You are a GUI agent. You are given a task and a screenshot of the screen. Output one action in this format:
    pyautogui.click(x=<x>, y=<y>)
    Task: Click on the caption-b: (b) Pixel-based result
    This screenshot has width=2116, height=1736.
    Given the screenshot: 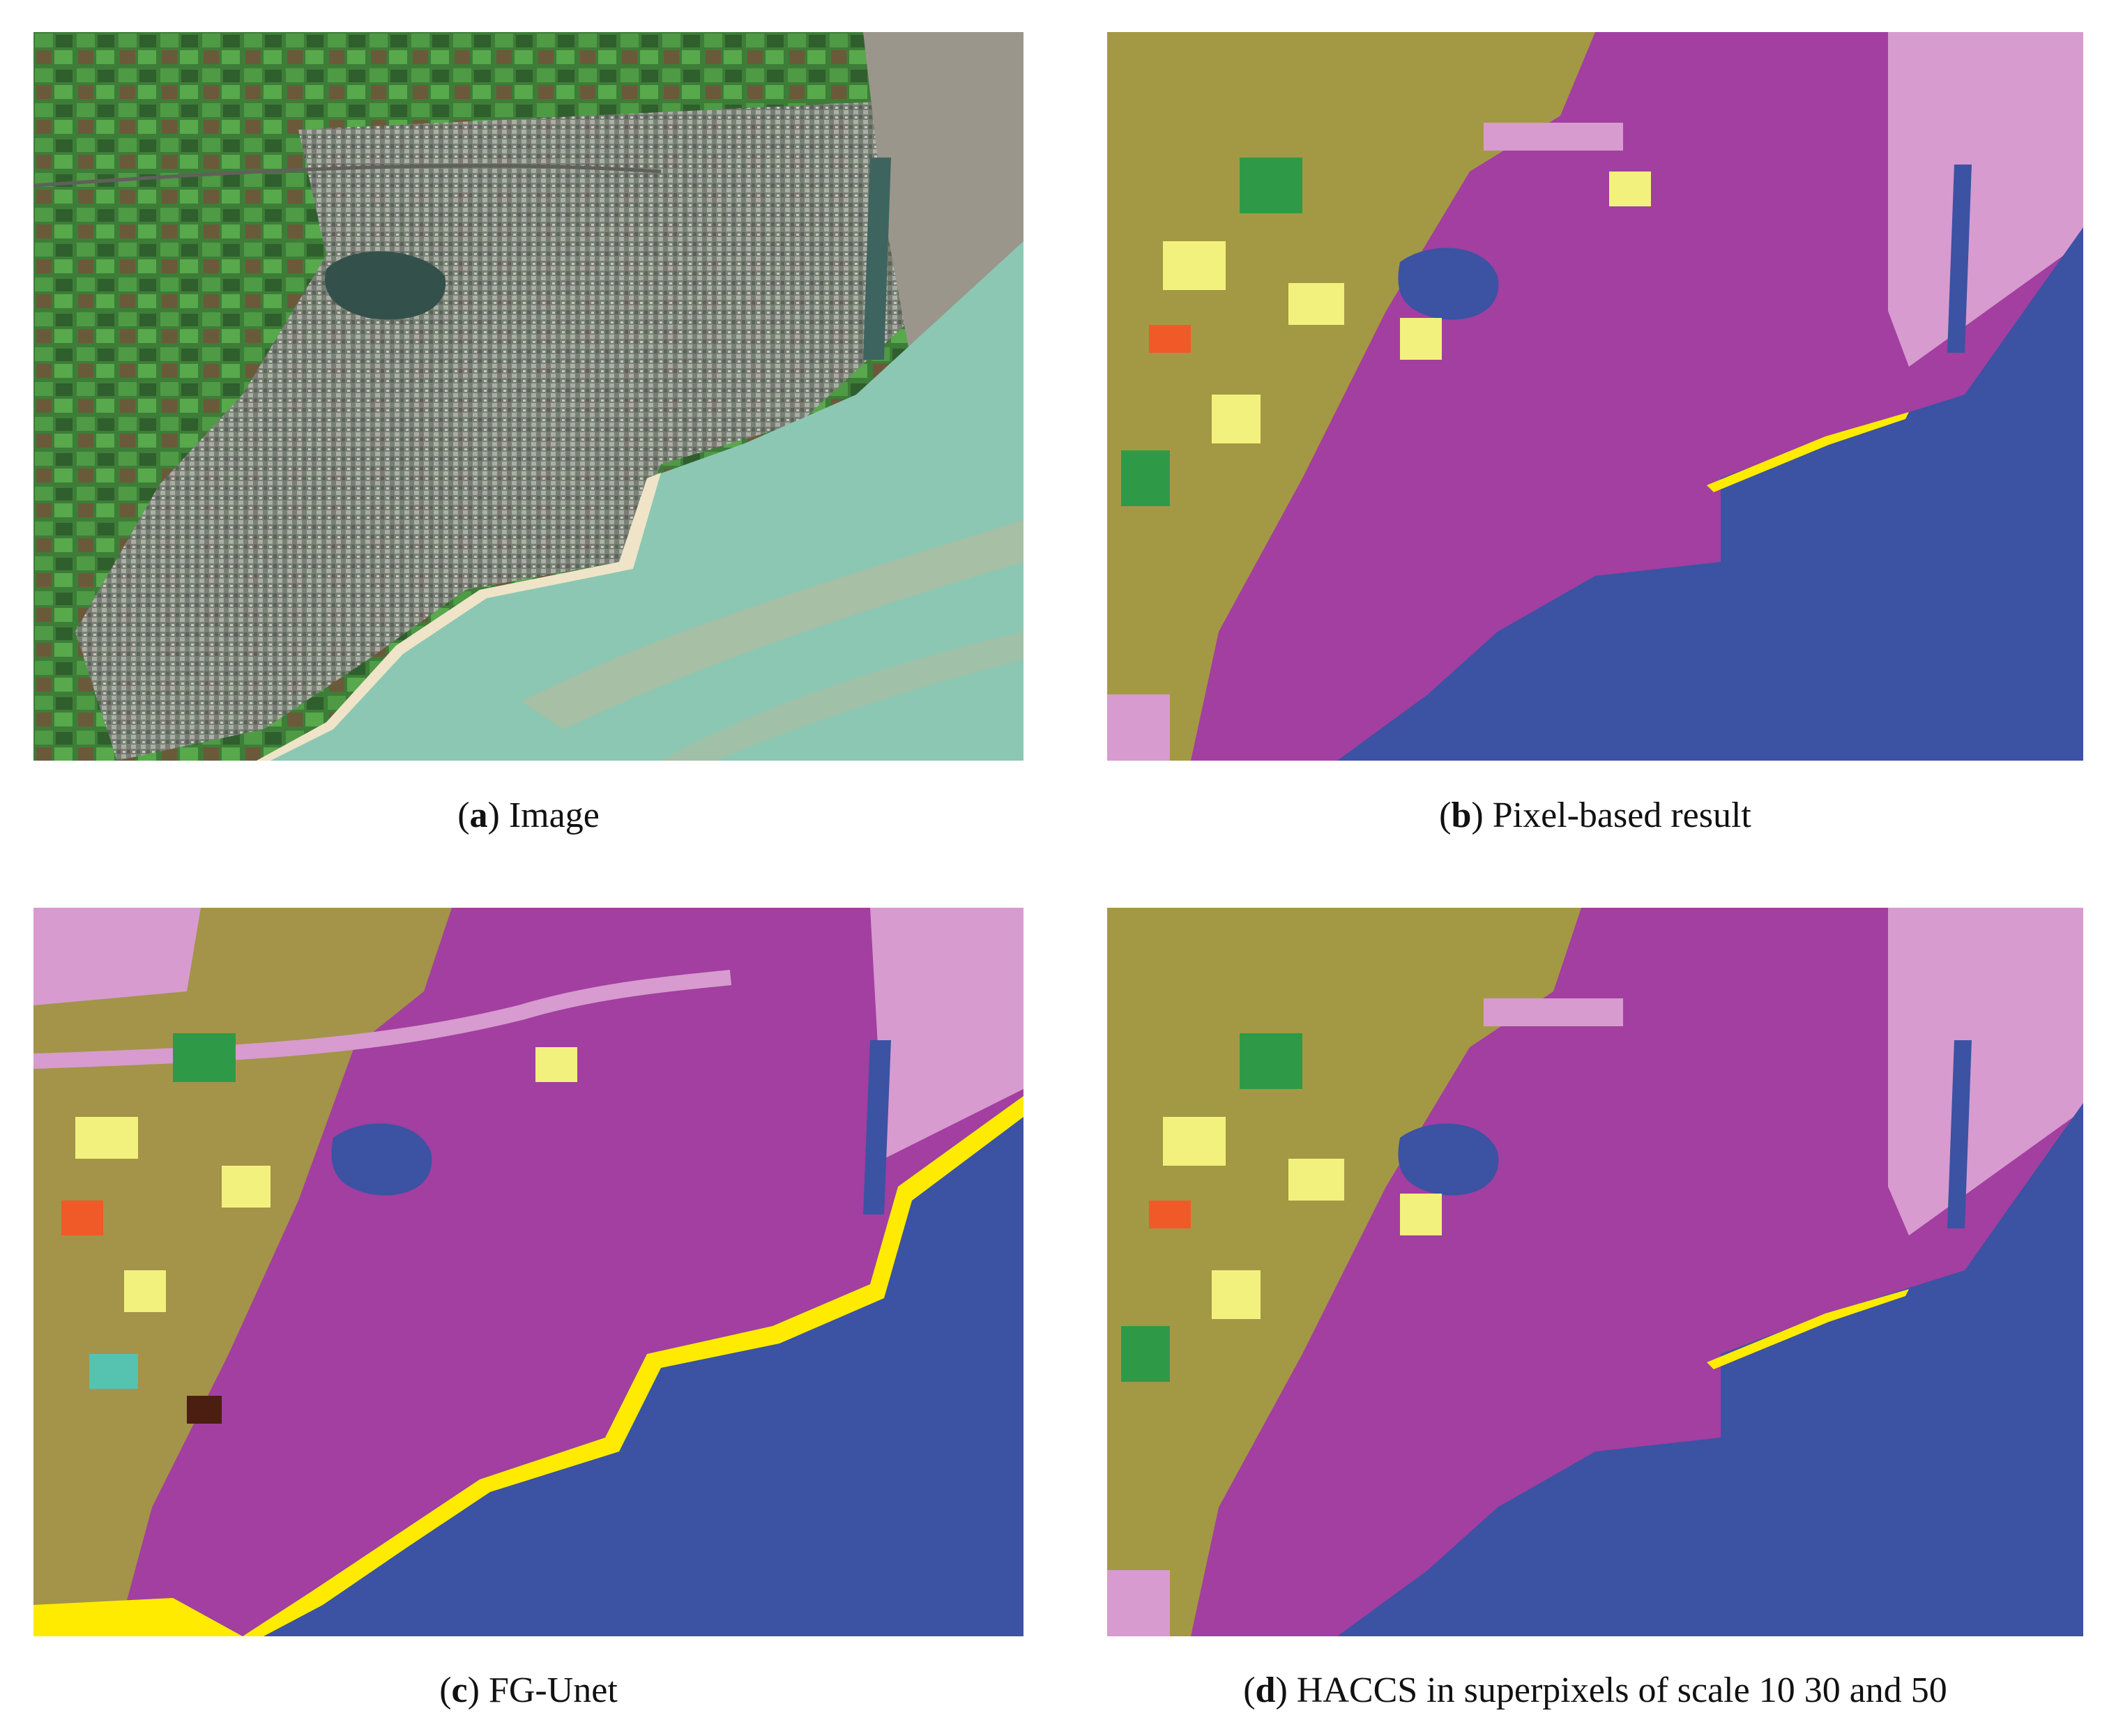 What is the action you would take?
    pyautogui.click(x=1595, y=815)
    